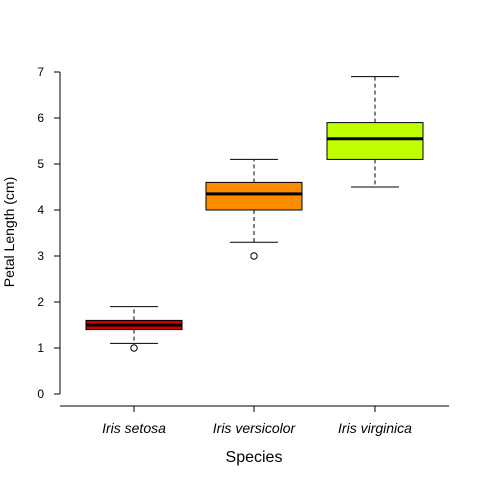 This screenshot has width=480, height=480. What do you see at coordinates (40, 118) in the screenshot?
I see `y-tick-label: 6` at bounding box center [40, 118].